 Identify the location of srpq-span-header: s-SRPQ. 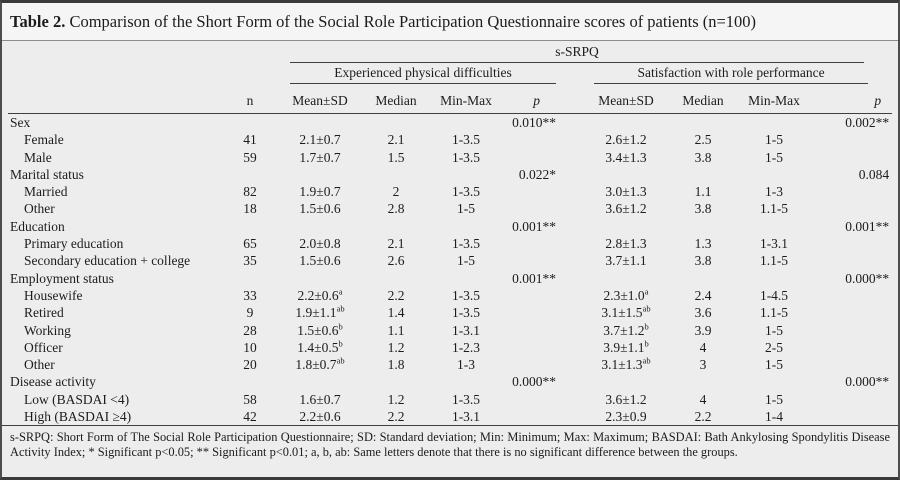
(577, 53).